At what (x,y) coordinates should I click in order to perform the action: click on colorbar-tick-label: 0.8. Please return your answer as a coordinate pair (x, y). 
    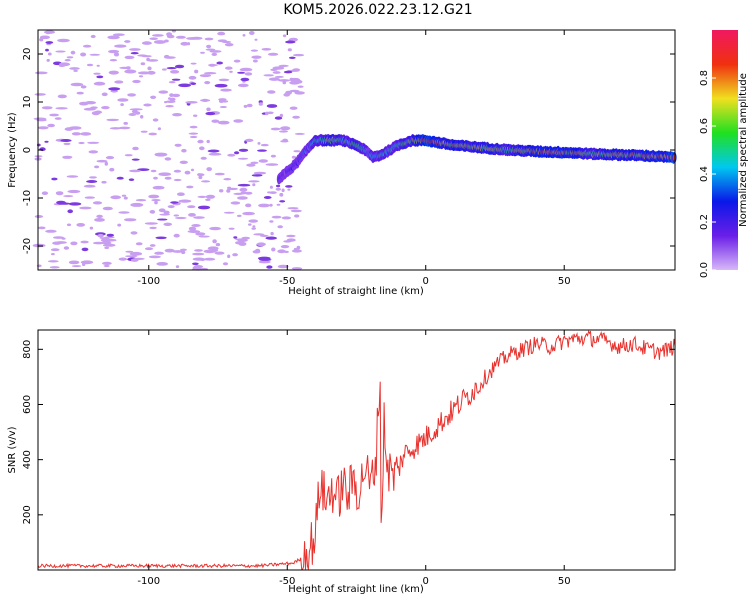
    Looking at the image, I should click on (704, 78).